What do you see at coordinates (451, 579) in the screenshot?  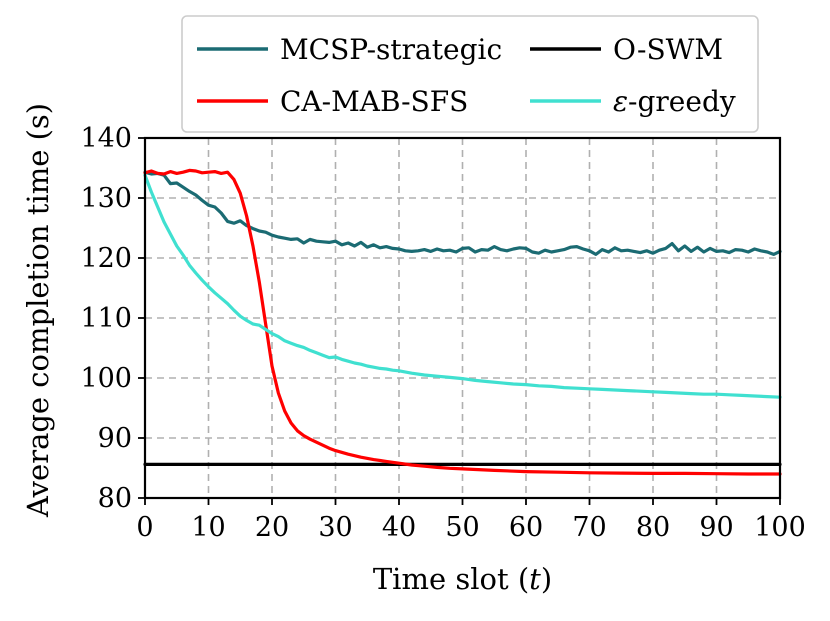 I see `x-axis-title-main: Time slot (` at bounding box center [451, 579].